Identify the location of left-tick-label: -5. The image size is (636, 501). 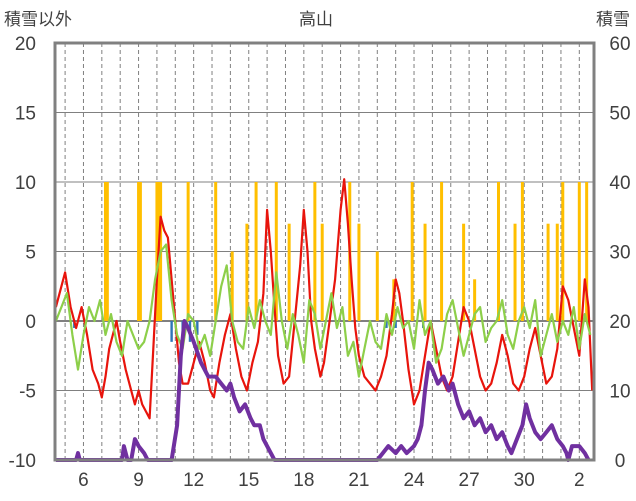
(27, 392).